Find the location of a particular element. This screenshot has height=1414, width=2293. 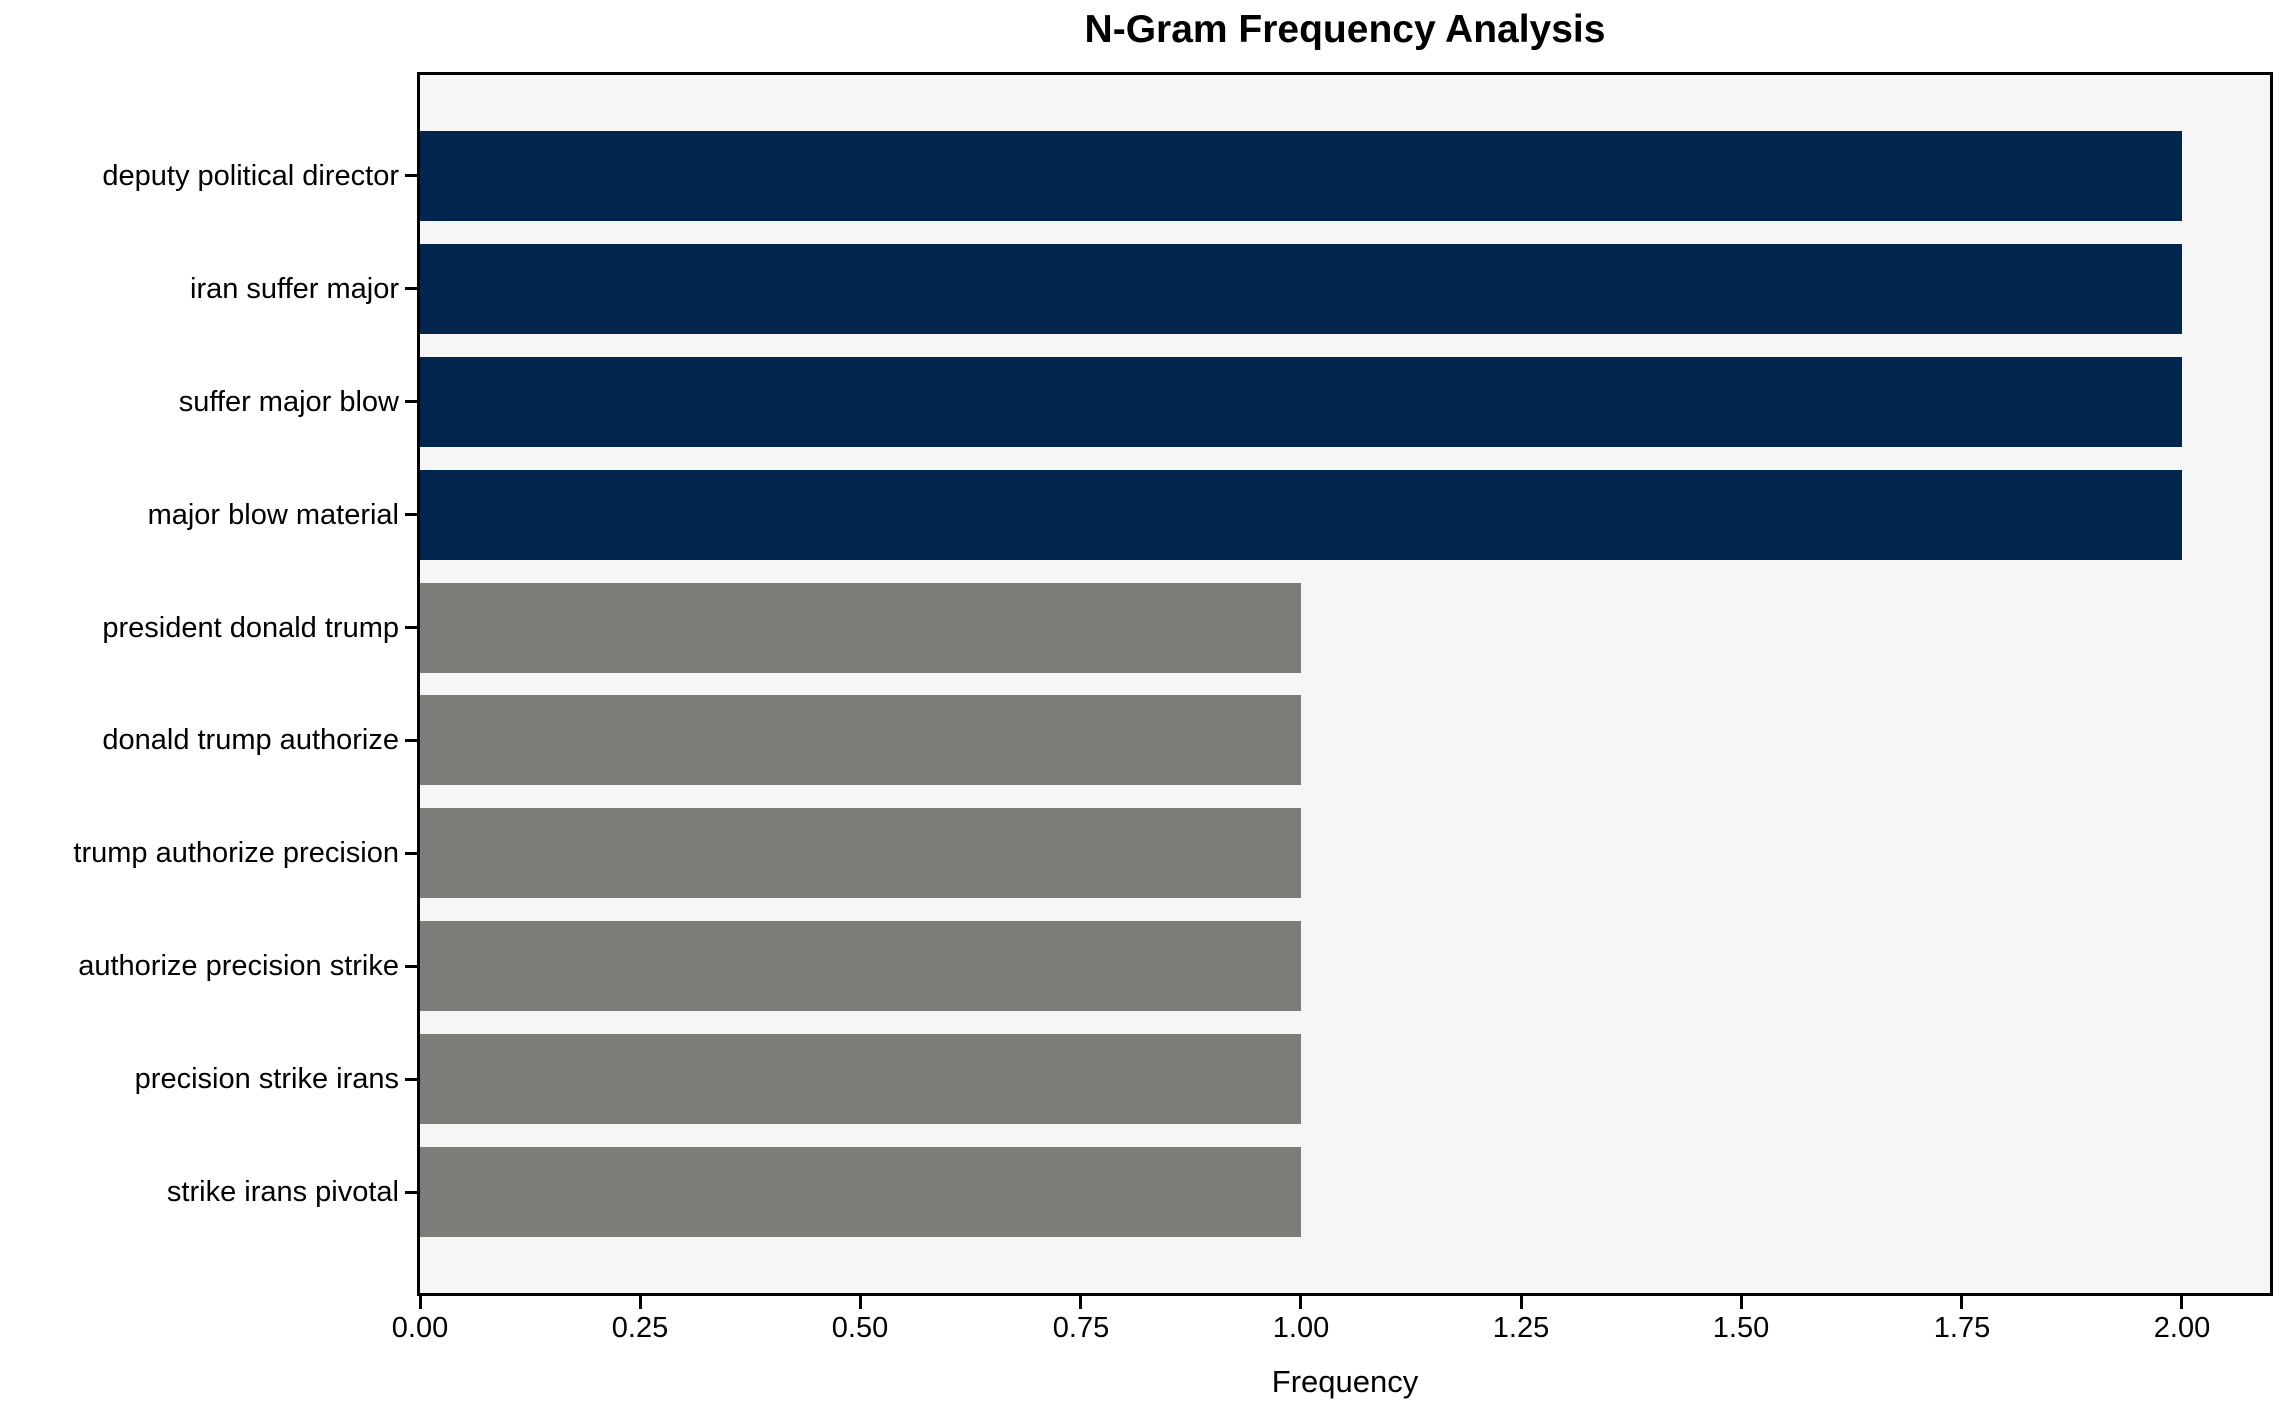

y-tick-label: strike irans pivotal is located at coordinates (282, 1192).